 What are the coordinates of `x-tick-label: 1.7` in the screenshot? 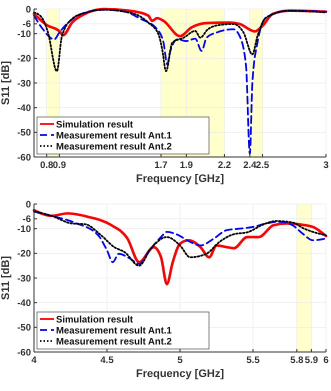 It's located at (161, 165).